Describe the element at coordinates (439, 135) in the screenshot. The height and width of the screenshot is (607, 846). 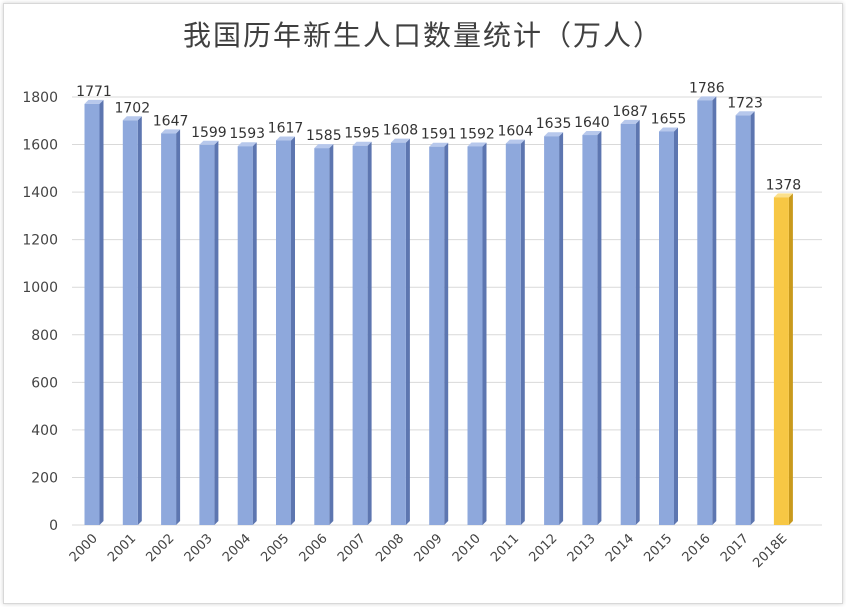
I see `data-label: 1591` at that location.